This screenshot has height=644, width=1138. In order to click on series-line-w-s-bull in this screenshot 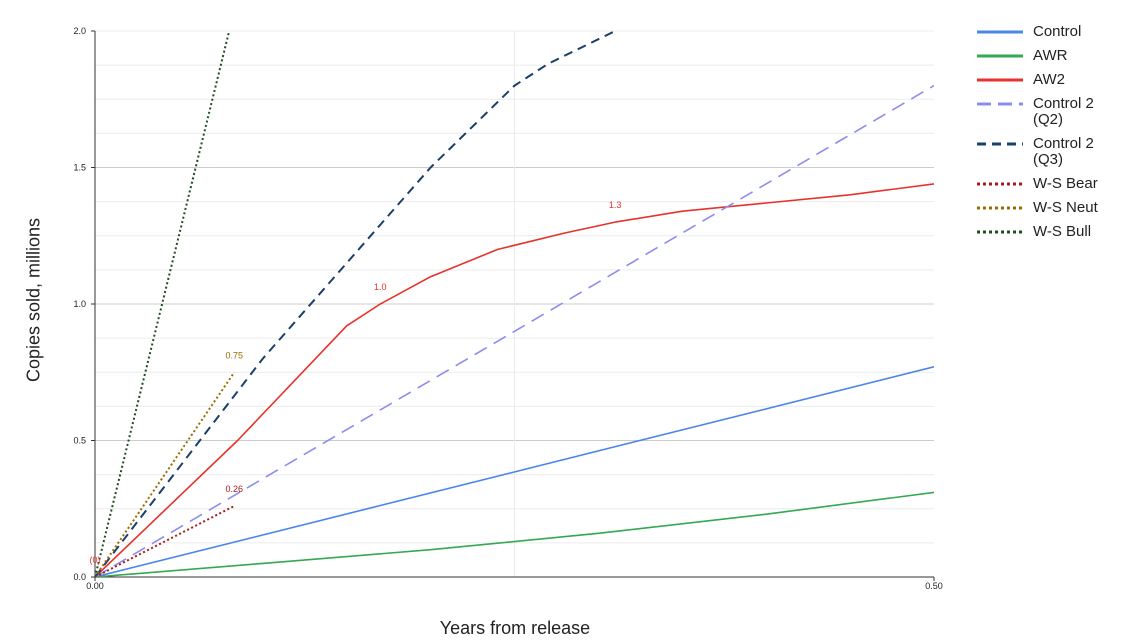, I will do `click(163, 304)`.